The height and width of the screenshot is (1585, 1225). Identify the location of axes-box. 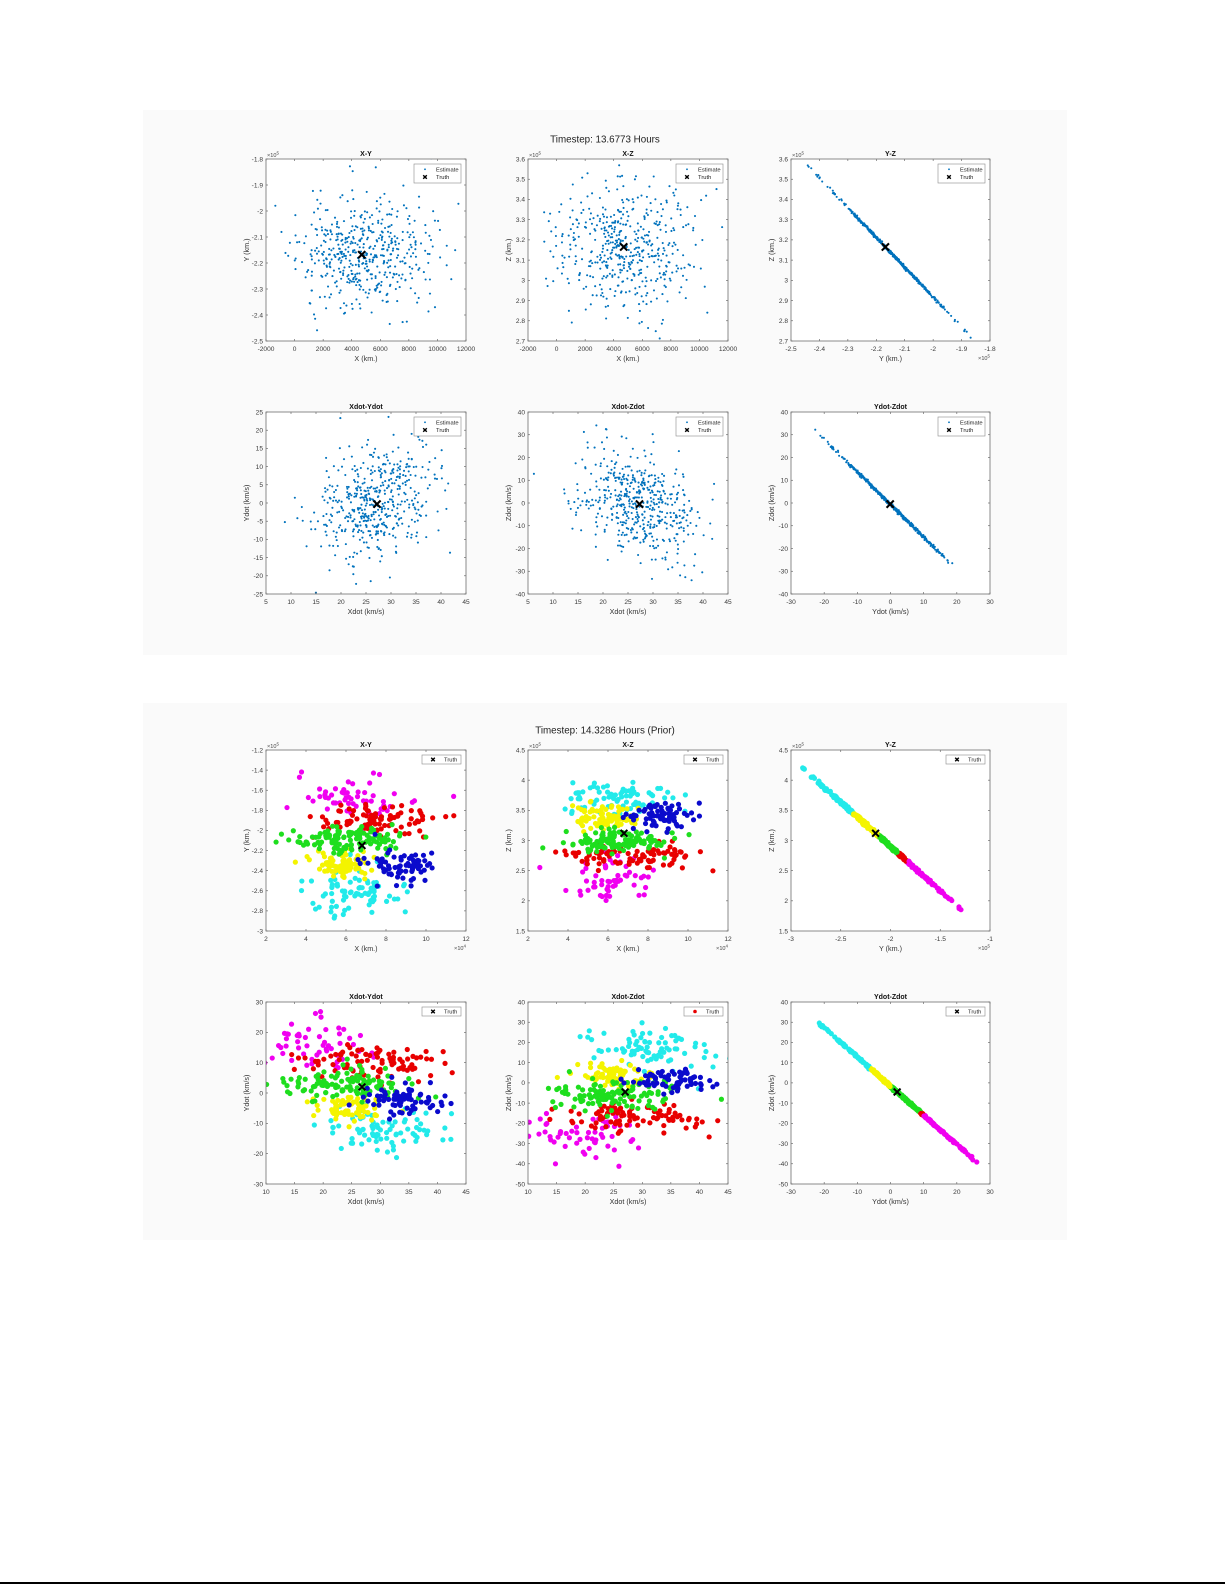
(890, 503).